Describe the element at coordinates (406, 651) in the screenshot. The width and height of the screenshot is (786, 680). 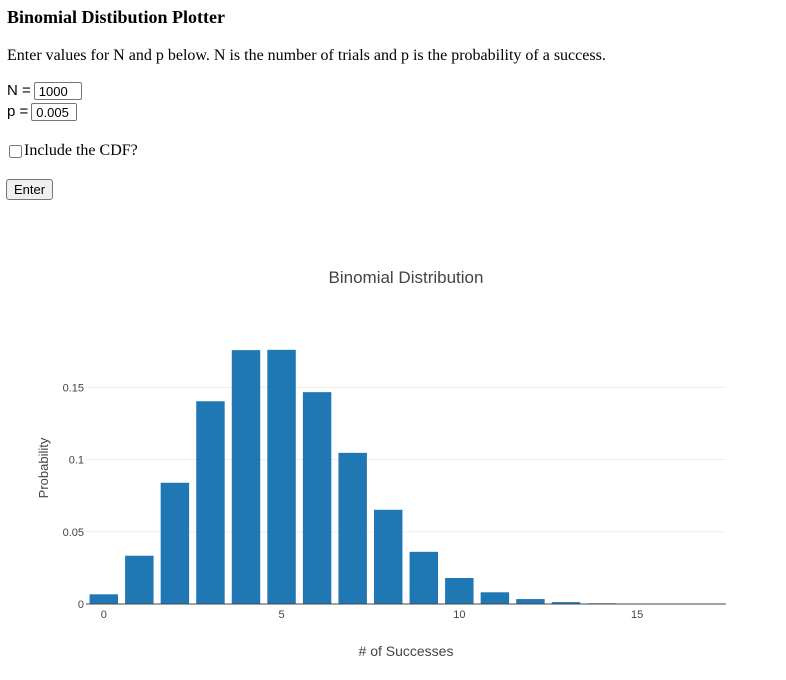
I see `x-axis-title: # of Successes` at that location.